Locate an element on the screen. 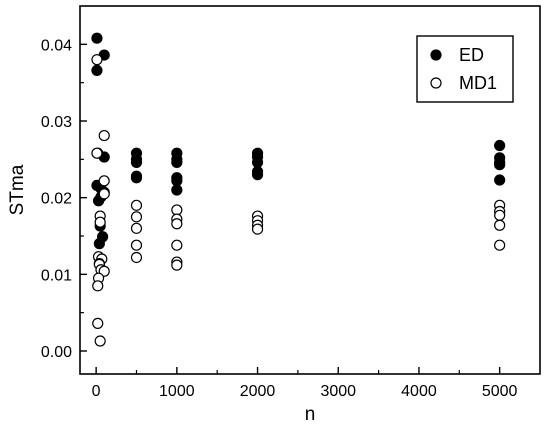 The height and width of the screenshot is (432, 550). y-tick-labels: 0.00 0.01 0.02 0.03 0.04 is located at coordinates (56, 199).